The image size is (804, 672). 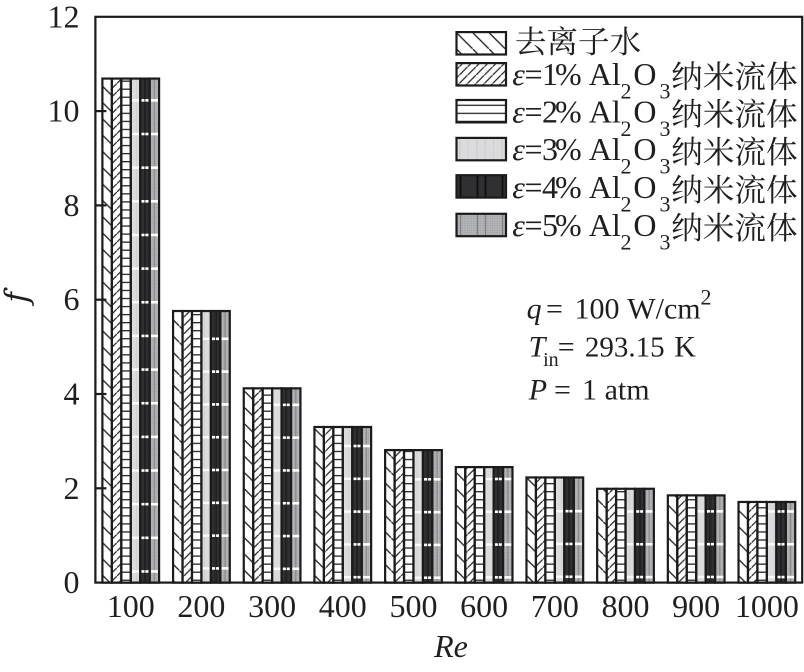 I want to click on svg-text: 1000, so click(x=767, y=606).